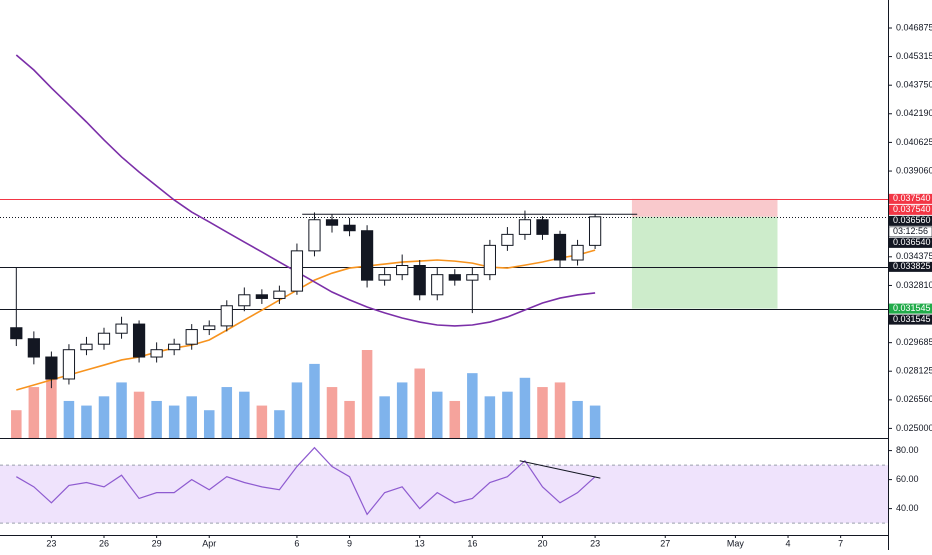 This screenshot has height=555, width=932. What do you see at coordinates (914, 56) in the screenshot?
I see `y-tick-label: 0.045315` at bounding box center [914, 56].